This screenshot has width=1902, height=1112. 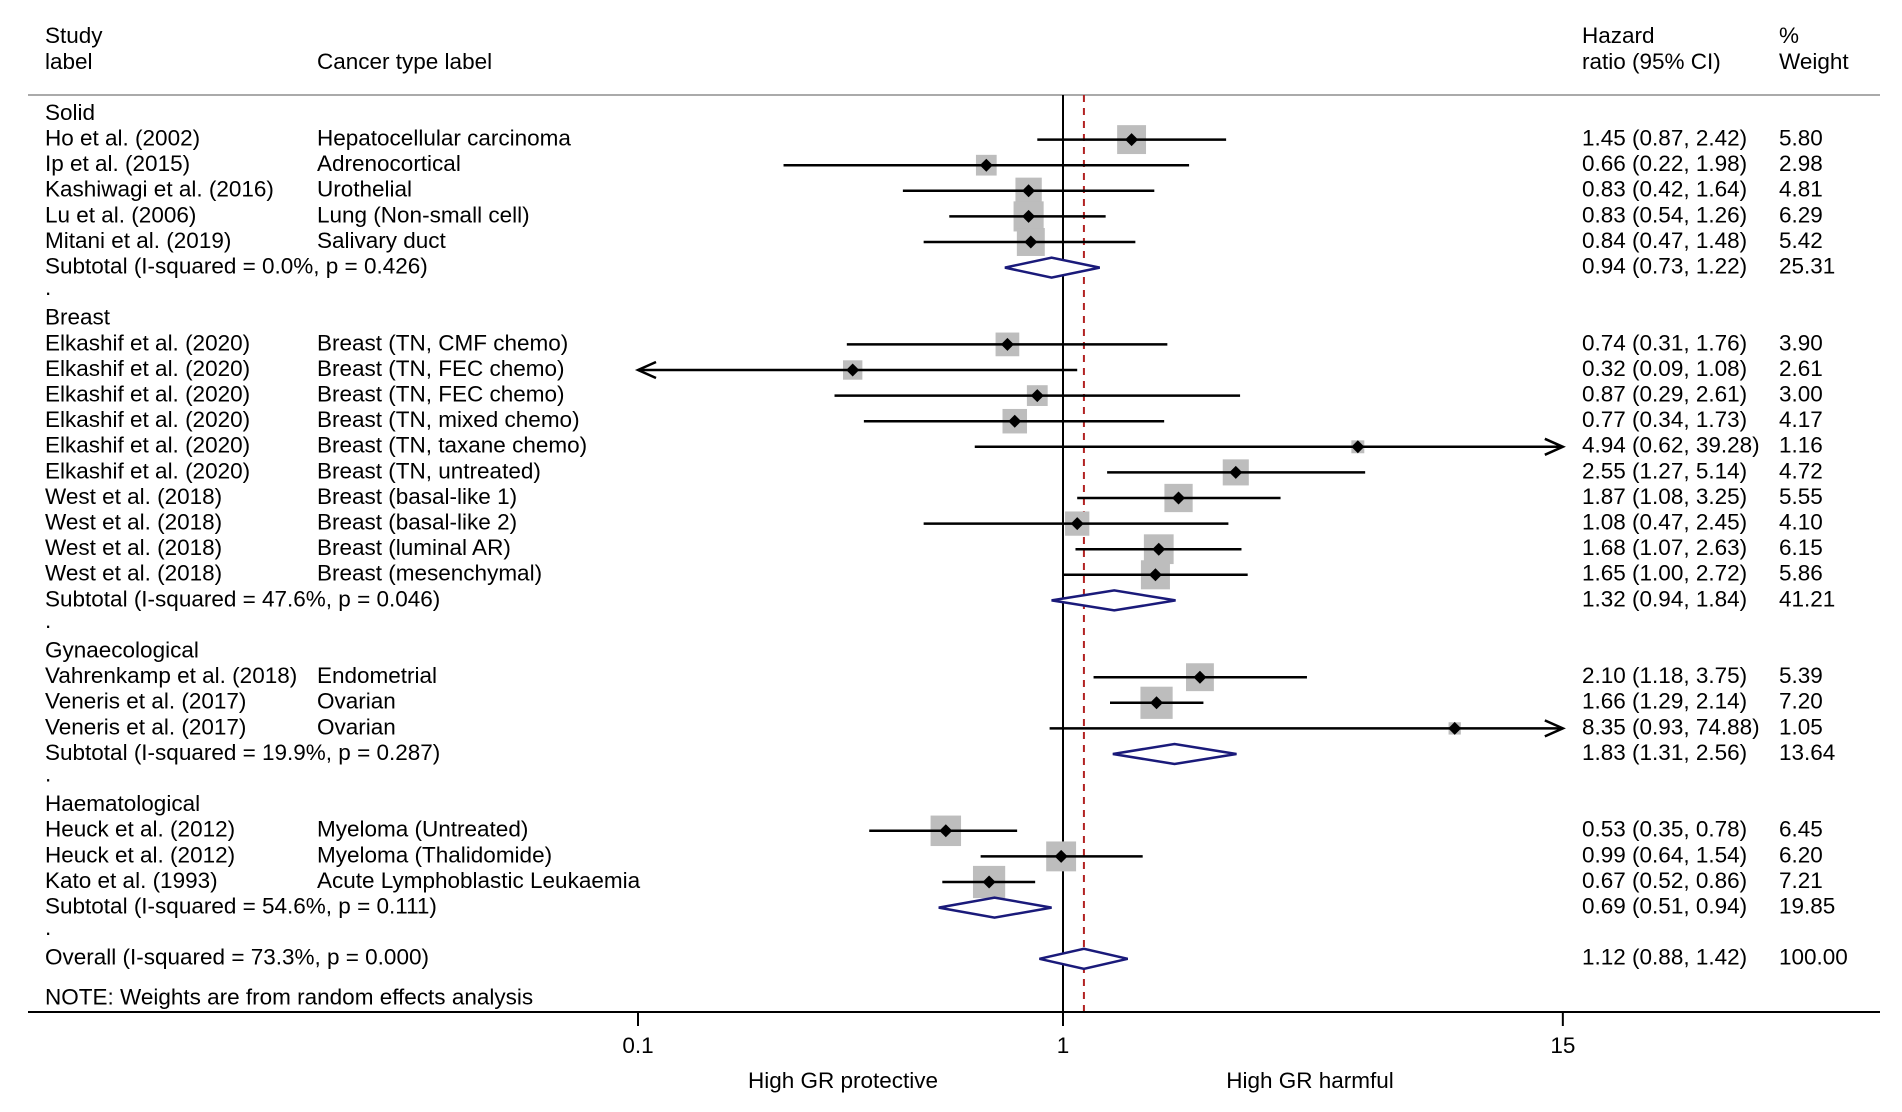 I want to click on cancer-type-label: Myeloma (Untreated), so click(x=422, y=829).